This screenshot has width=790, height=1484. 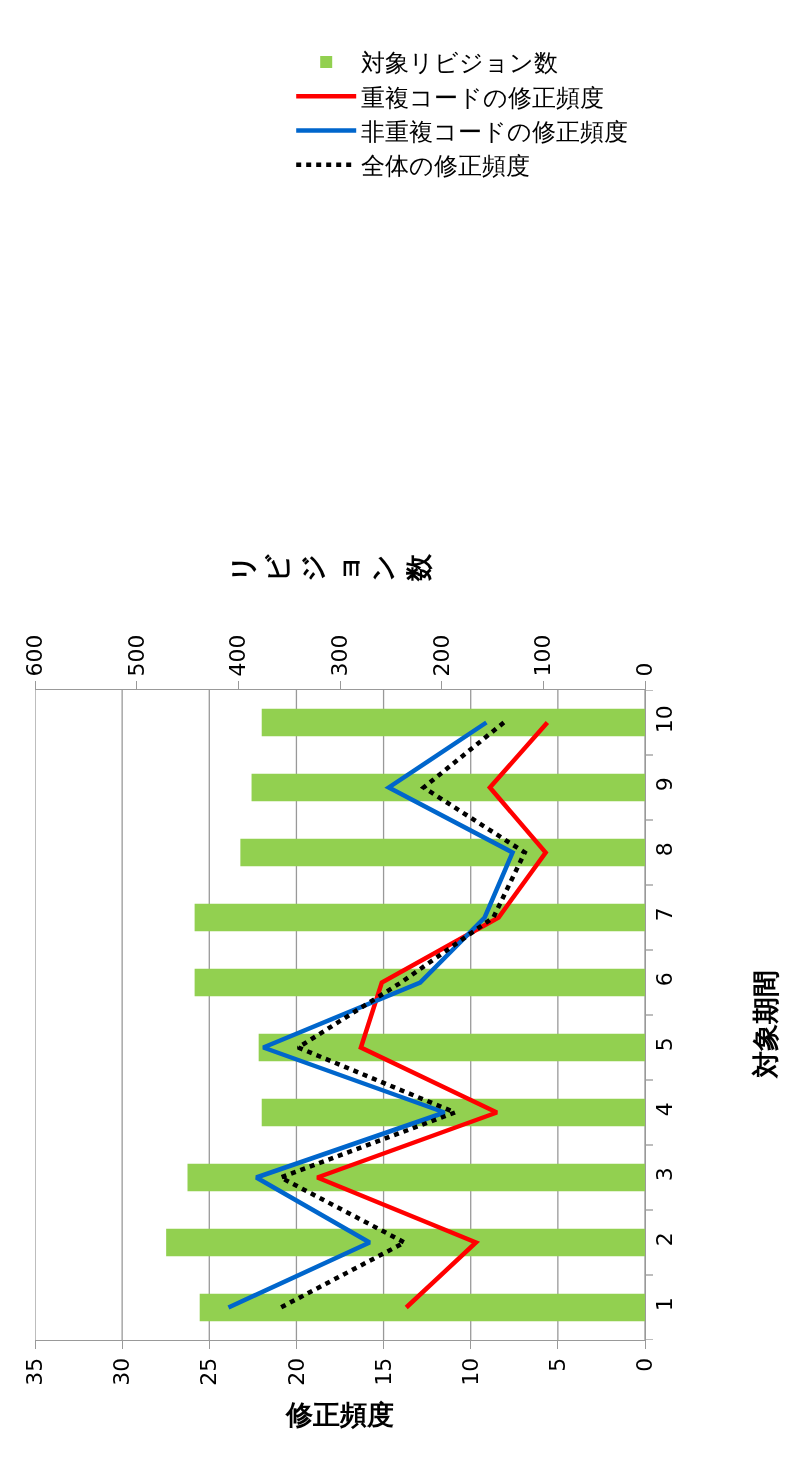 I want to click on x-tick-label: 35, so click(x=35, y=1371).